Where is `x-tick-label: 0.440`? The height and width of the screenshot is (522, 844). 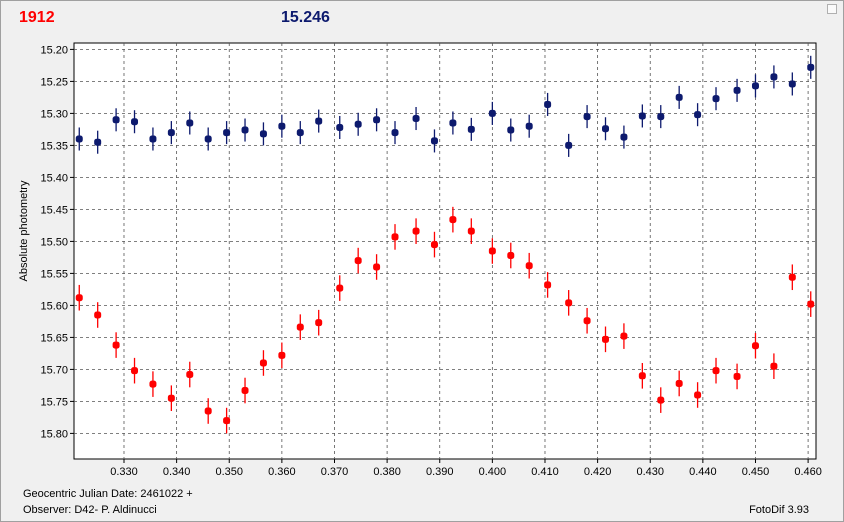
x-tick-label: 0.440 is located at coordinates (703, 472).